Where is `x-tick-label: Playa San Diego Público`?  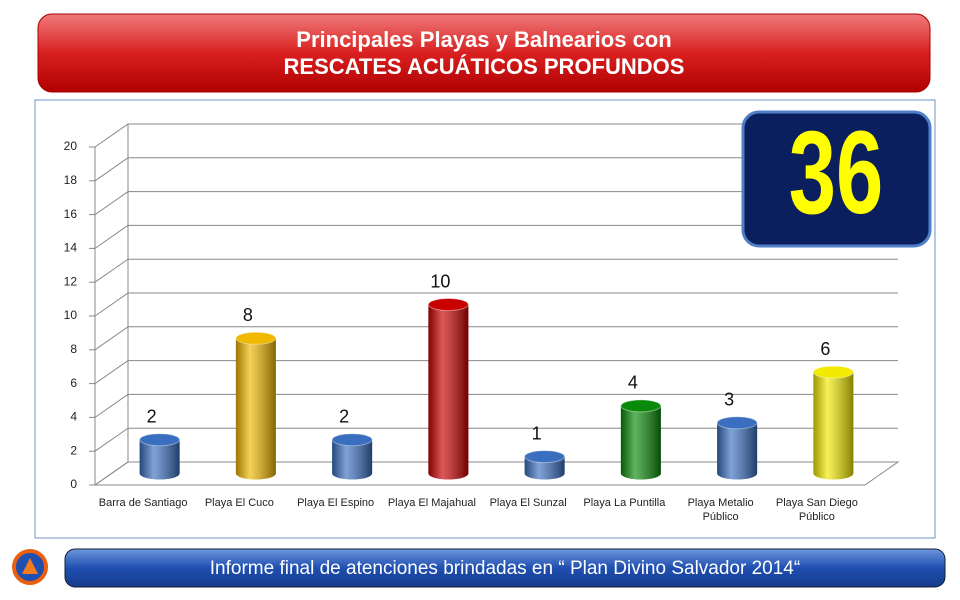
x-tick-label: Playa San Diego Público is located at coordinates (816, 510).